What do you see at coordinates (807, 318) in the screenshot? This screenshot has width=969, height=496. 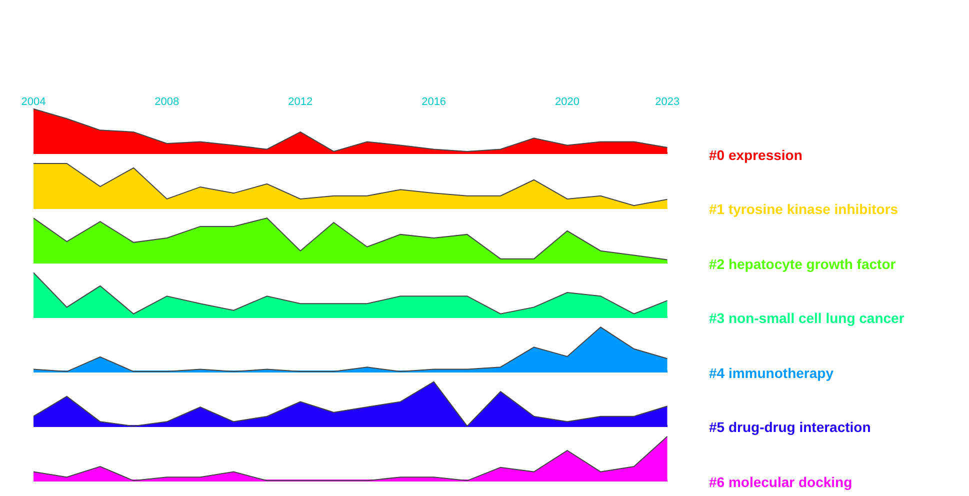 I see `text: #3 non-small cell lung cancer` at bounding box center [807, 318].